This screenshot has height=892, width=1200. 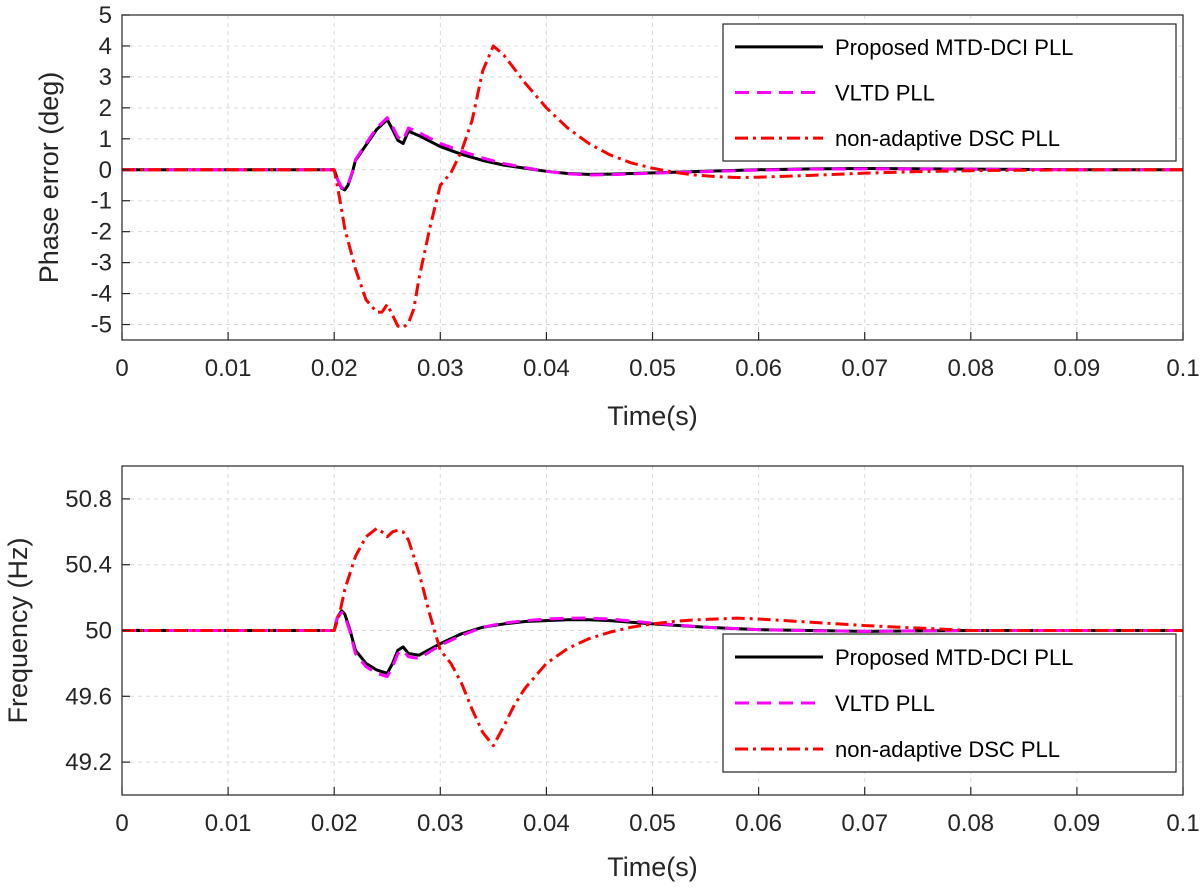 I want to click on y-tick-label: 50.4, so click(x=88, y=565).